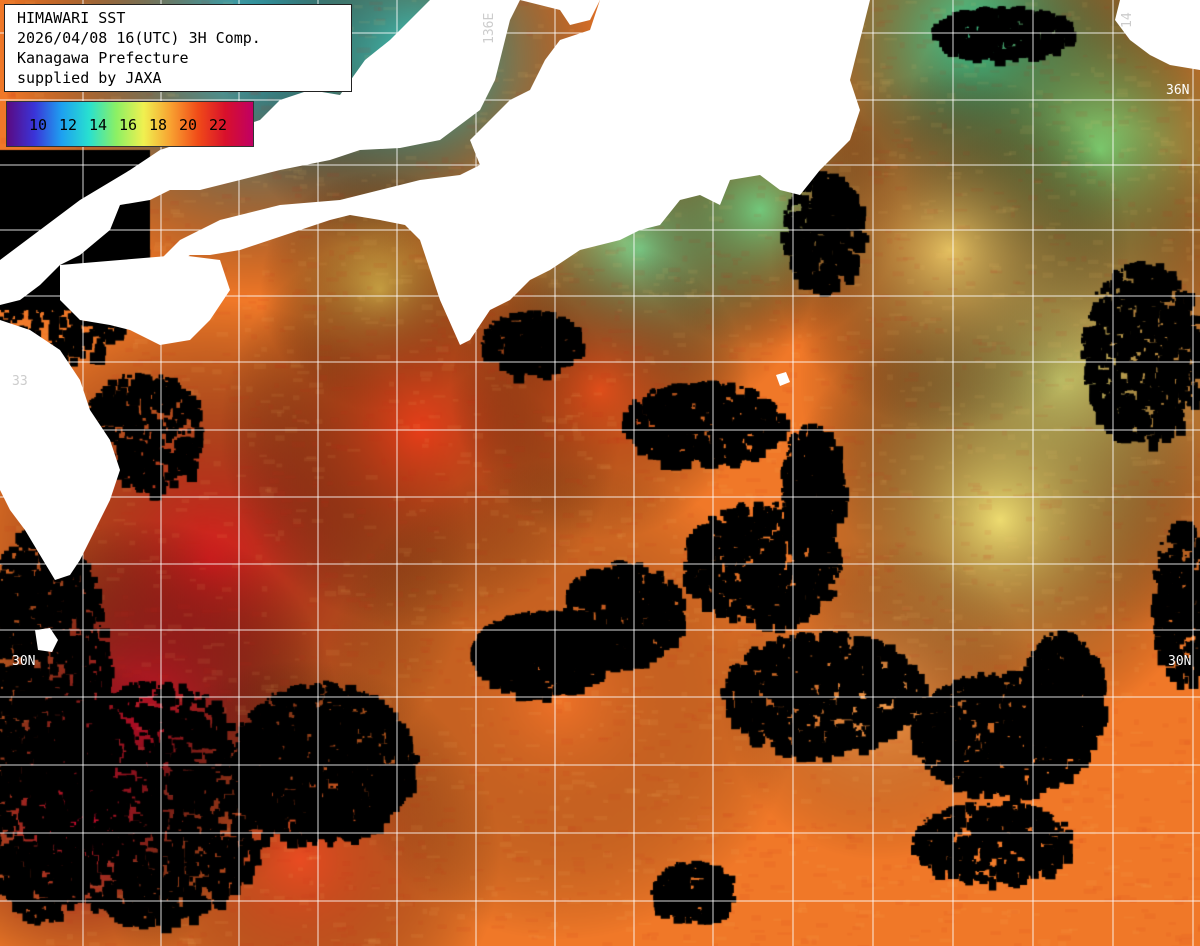 The image size is (1200, 946). I want to click on lat-label-30n-right: 30N, so click(1179, 661).